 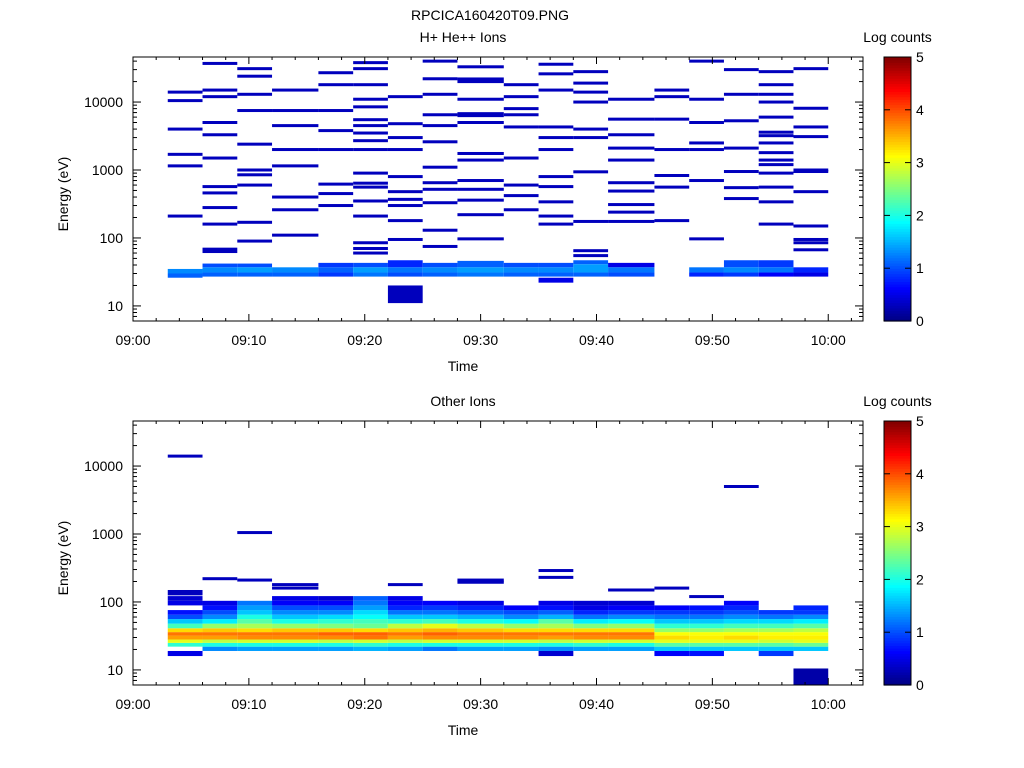 I want to click on colorbar-tick-label: 5, so click(x=920, y=421).